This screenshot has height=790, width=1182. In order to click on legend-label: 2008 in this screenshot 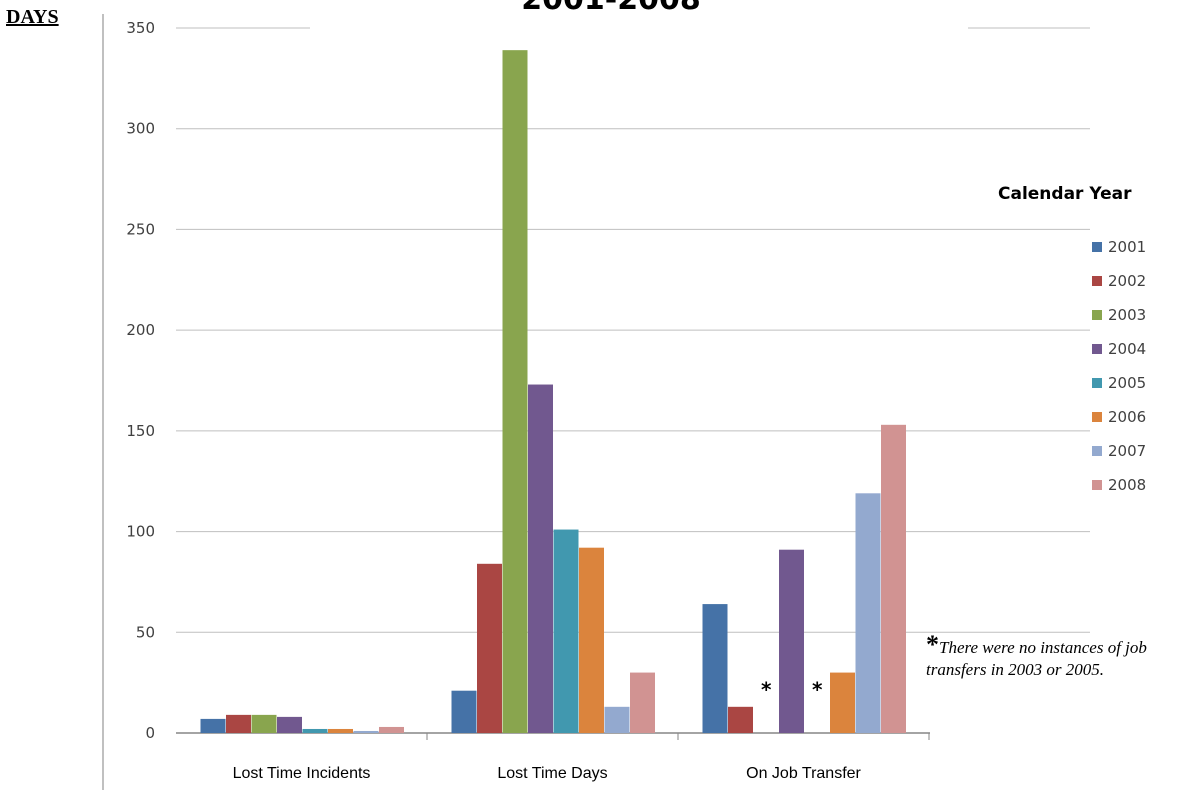, I will do `click(1127, 485)`.